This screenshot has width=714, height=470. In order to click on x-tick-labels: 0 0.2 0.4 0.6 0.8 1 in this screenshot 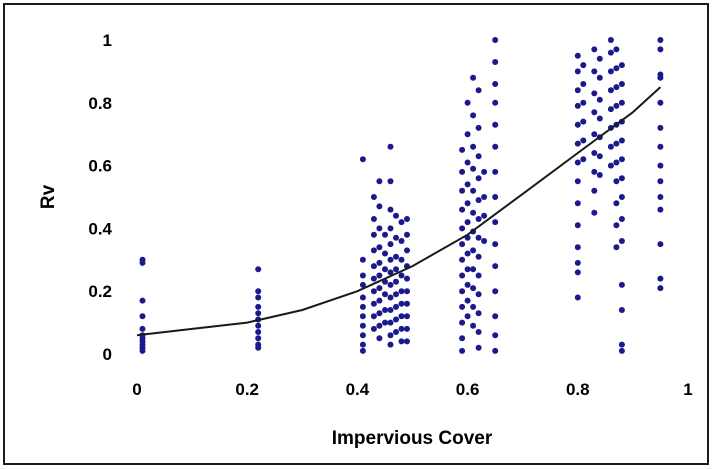, I will do `click(412, 389)`.